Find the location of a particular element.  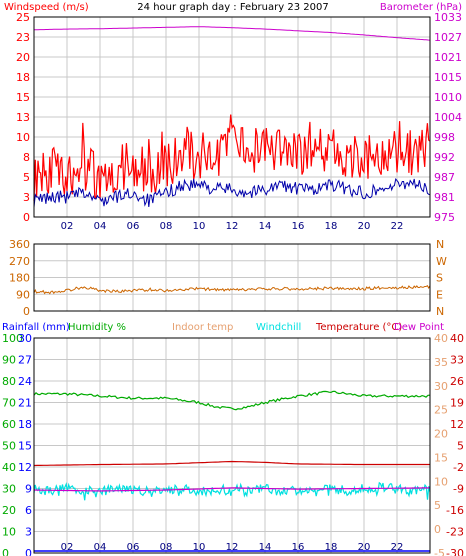

series-wind-direction is located at coordinates (232, 290).